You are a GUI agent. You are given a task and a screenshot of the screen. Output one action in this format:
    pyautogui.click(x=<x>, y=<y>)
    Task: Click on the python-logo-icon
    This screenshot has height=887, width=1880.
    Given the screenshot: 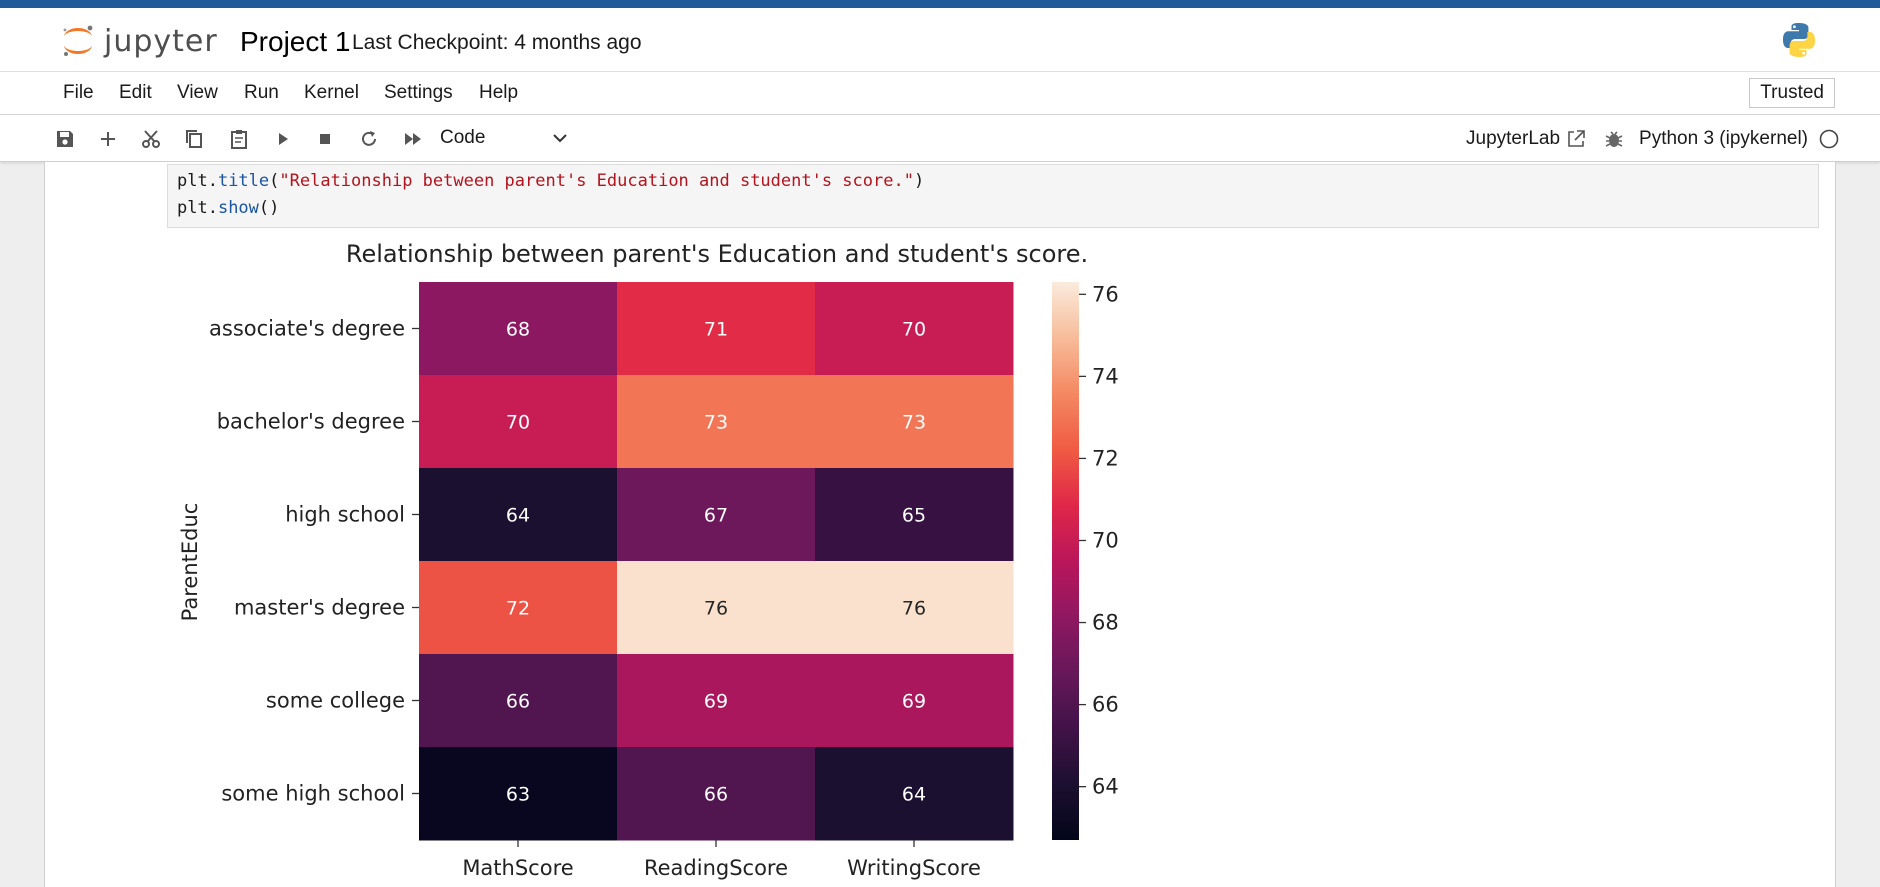 What is the action you would take?
    pyautogui.click(x=1799, y=40)
    